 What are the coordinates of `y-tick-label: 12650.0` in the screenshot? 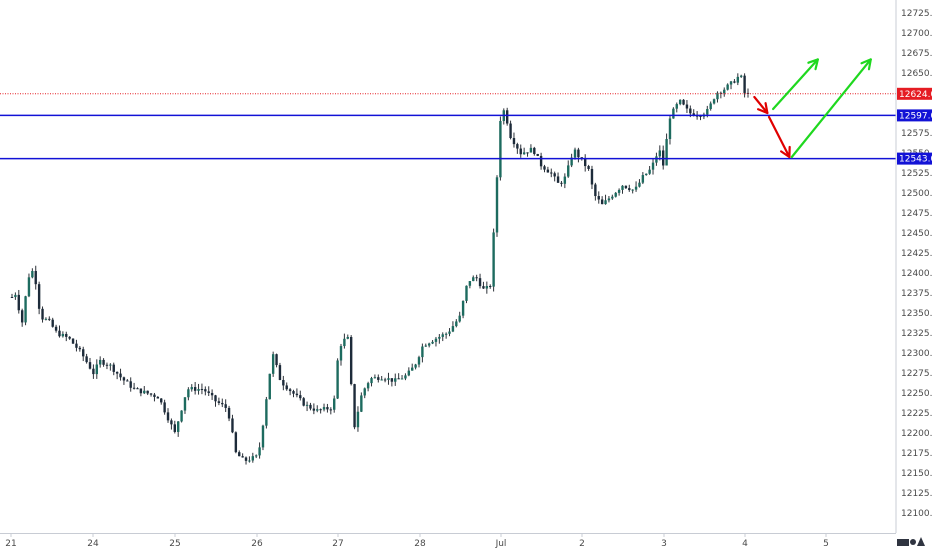 It's located at (916, 74).